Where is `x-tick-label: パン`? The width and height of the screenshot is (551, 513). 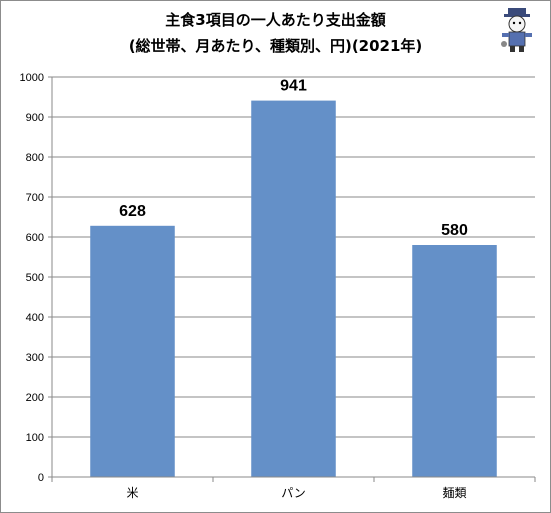 x-tick-label: パン is located at coordinates (293, 493).